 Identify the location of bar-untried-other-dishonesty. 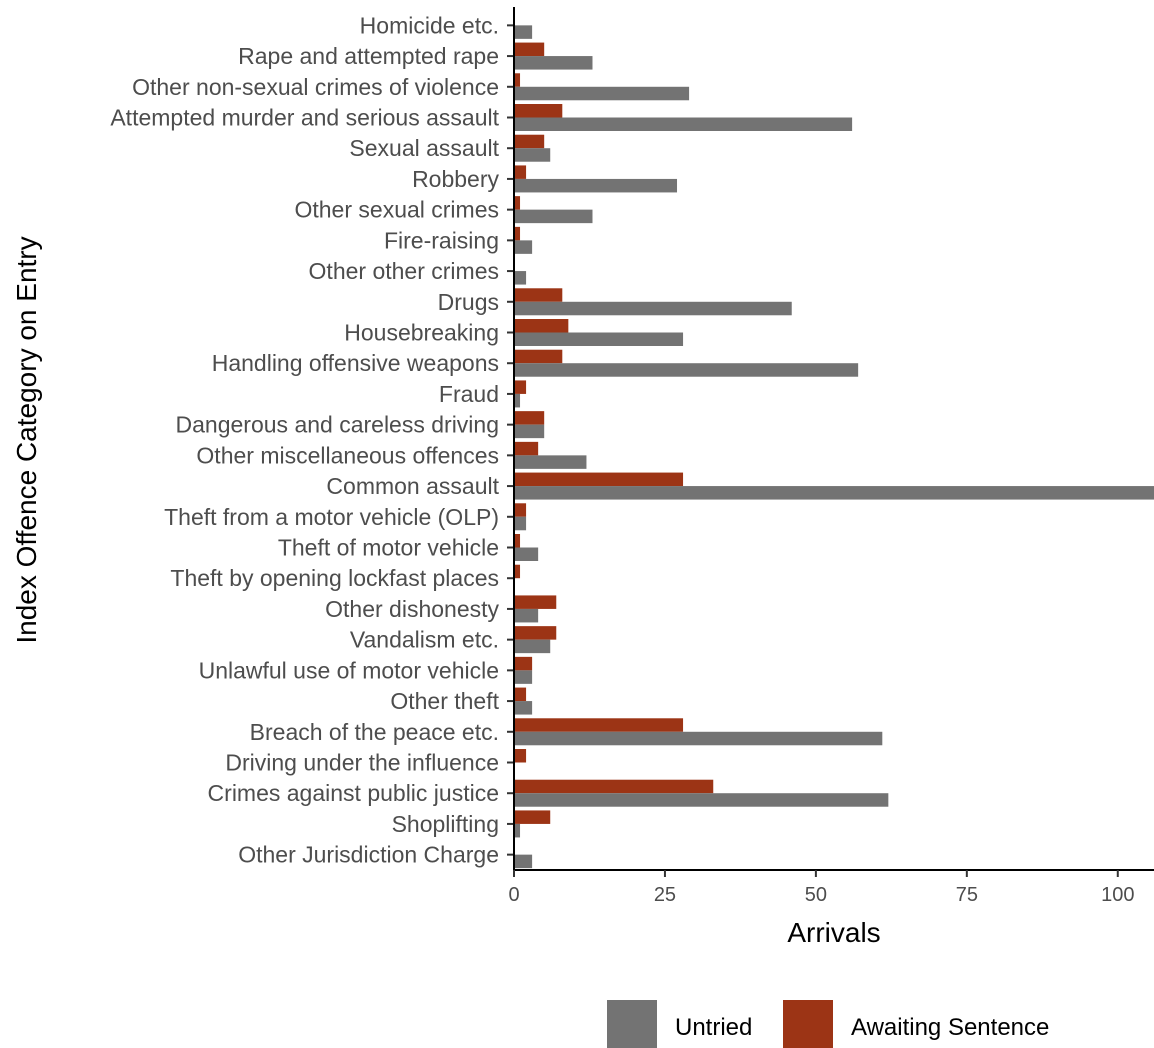
(526, 615).